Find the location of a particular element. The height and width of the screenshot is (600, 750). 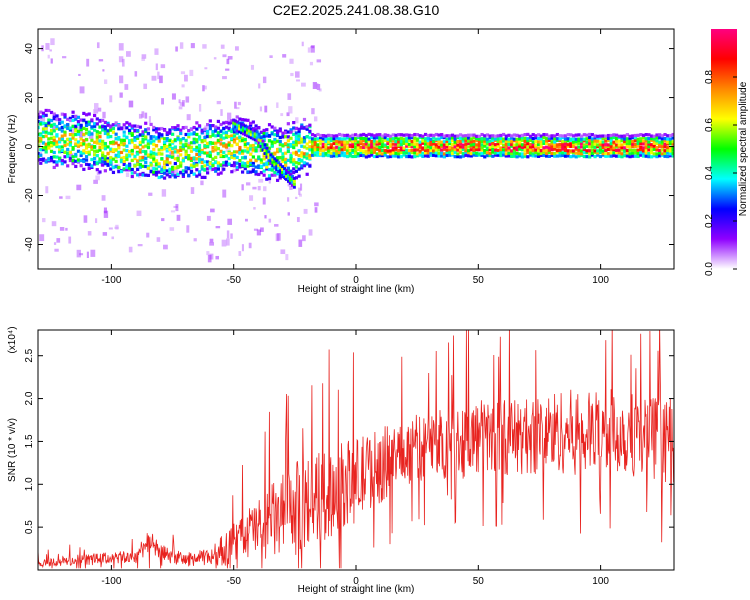

snr-x-tick-label: 100 is located at coordinates (600, 581).